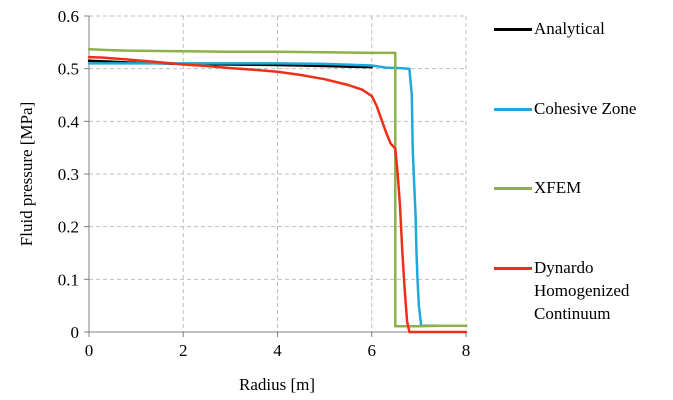  I want to click on x-tick-label: 4, so click(277, 350).